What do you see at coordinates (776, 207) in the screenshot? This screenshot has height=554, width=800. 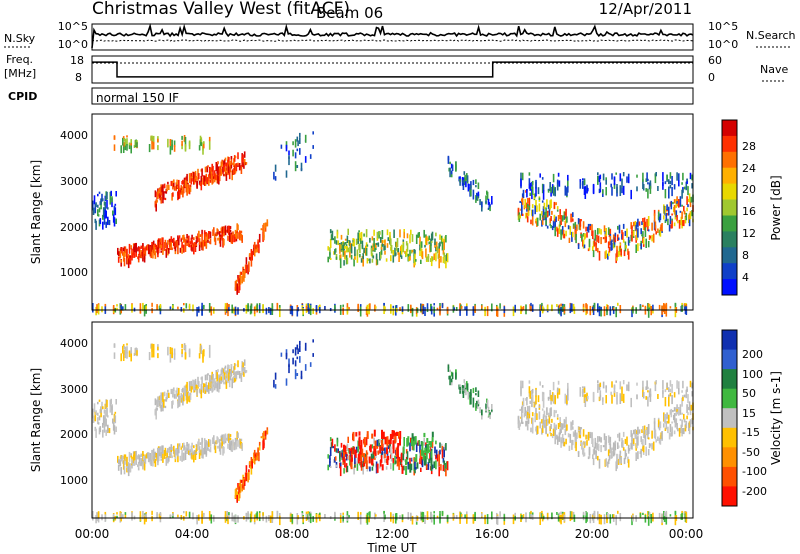 I see `power-scale-label: Power [dB]` at bounding box center [776, 207].